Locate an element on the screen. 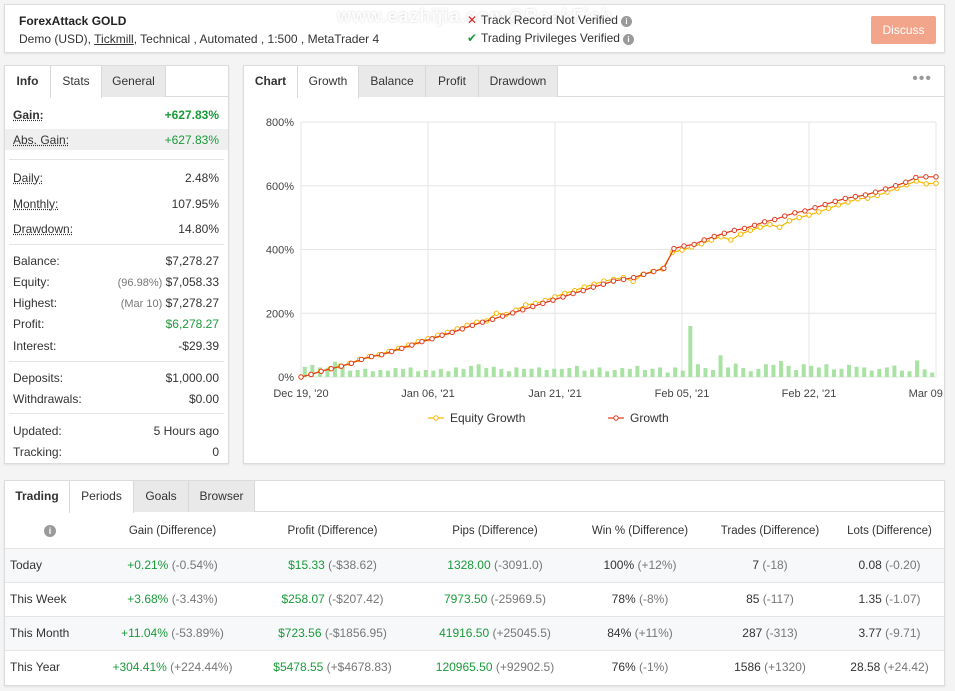  monthly-label: Monthly: is located at coordinates (36, 204).